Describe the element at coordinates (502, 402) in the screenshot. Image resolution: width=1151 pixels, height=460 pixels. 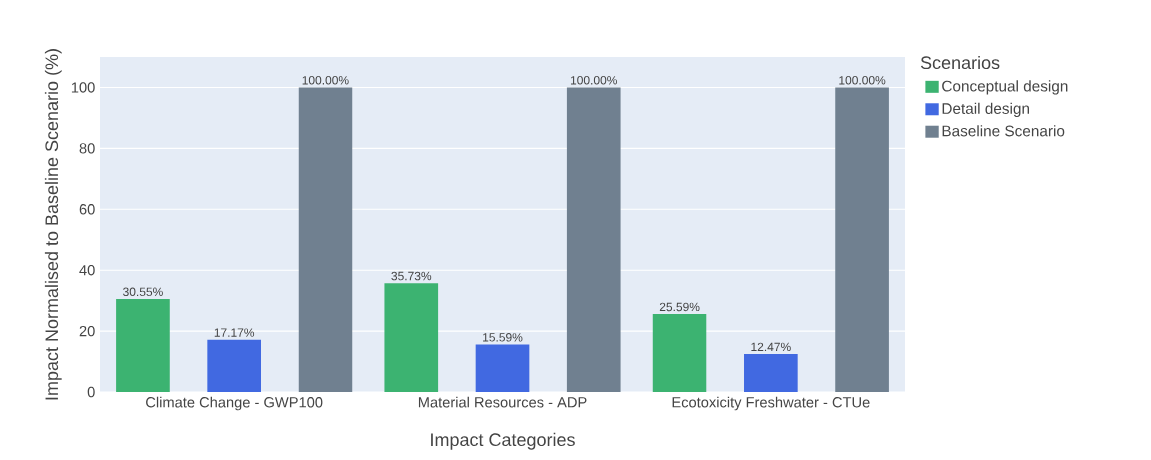
I see `x-tick-label: Material Resources - ADP` at that location.